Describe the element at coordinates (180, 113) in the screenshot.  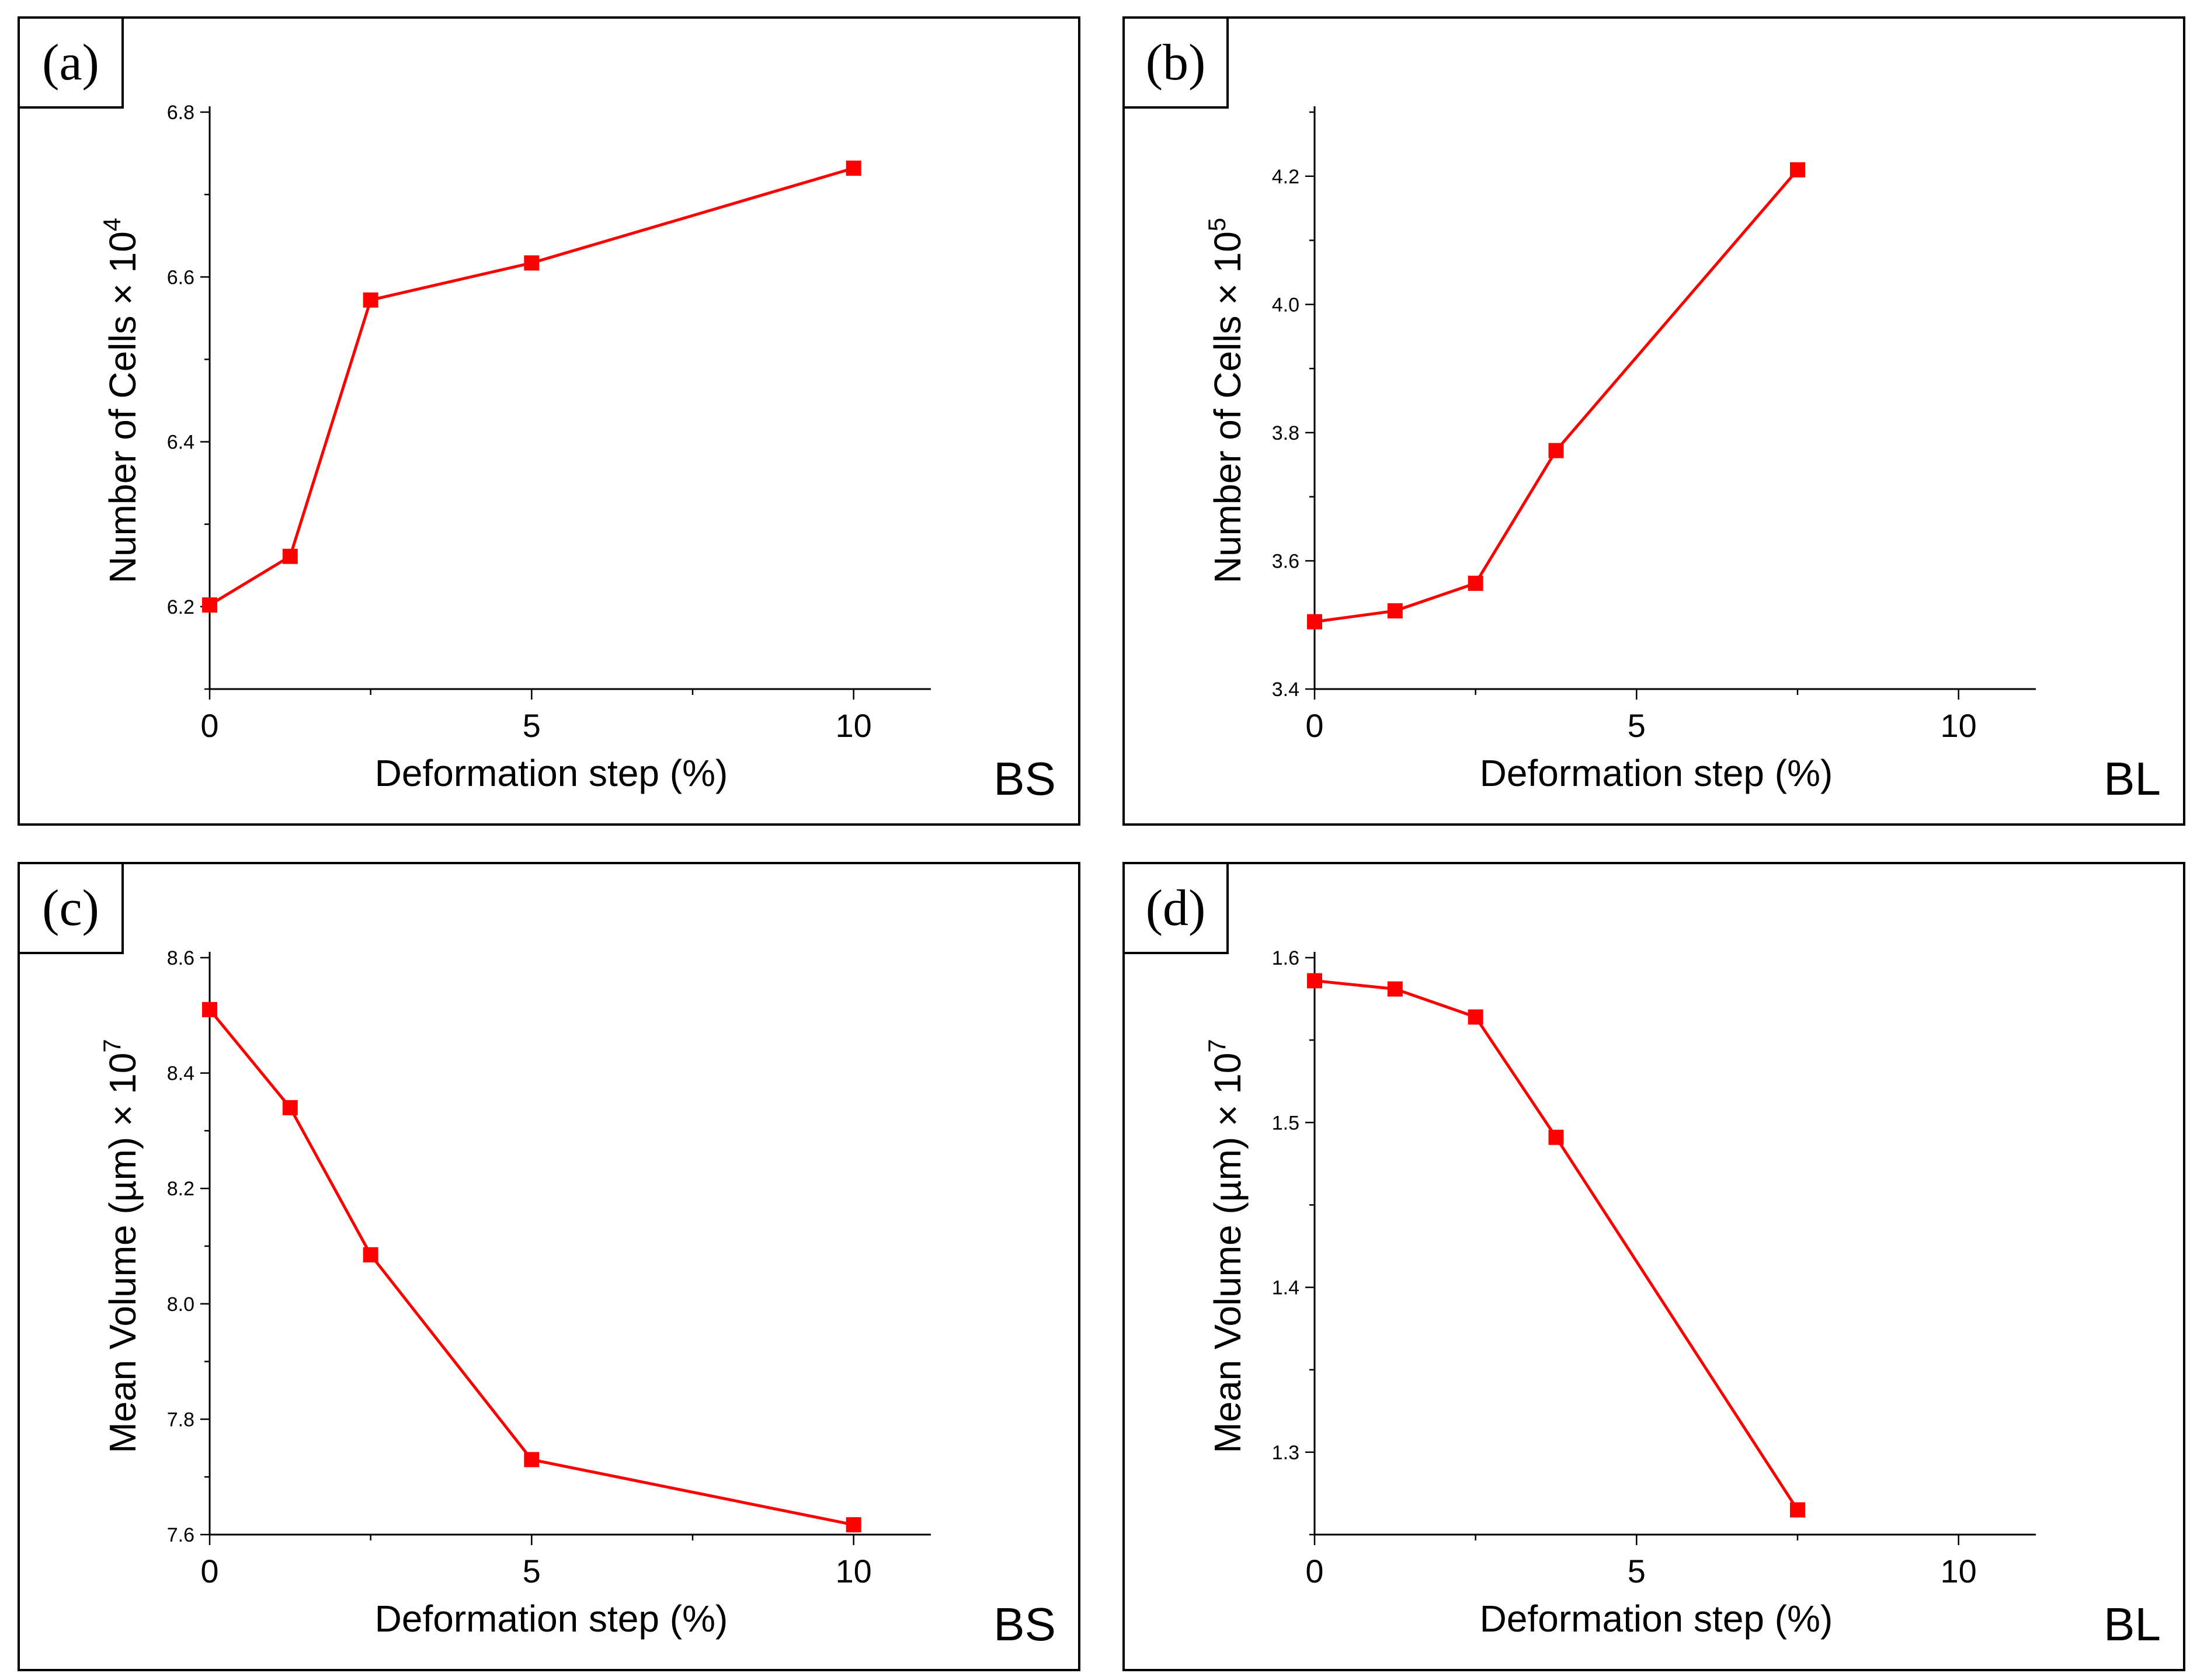
I see `y-tick-label: 6.8` at that location.